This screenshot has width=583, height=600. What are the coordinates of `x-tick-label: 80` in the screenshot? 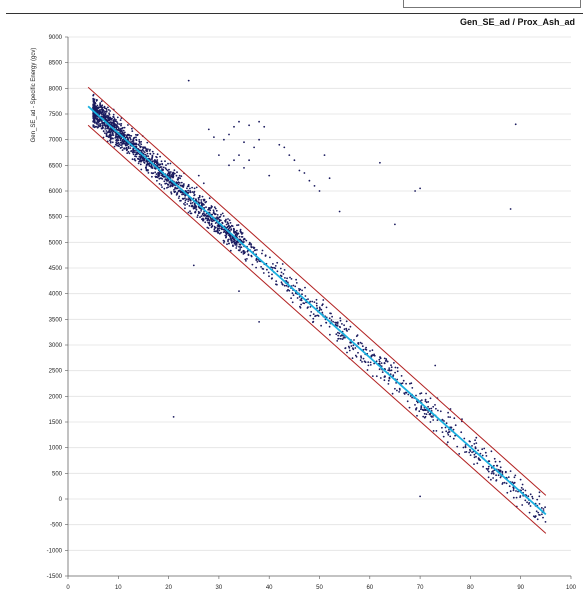 It's located at (470, 588).